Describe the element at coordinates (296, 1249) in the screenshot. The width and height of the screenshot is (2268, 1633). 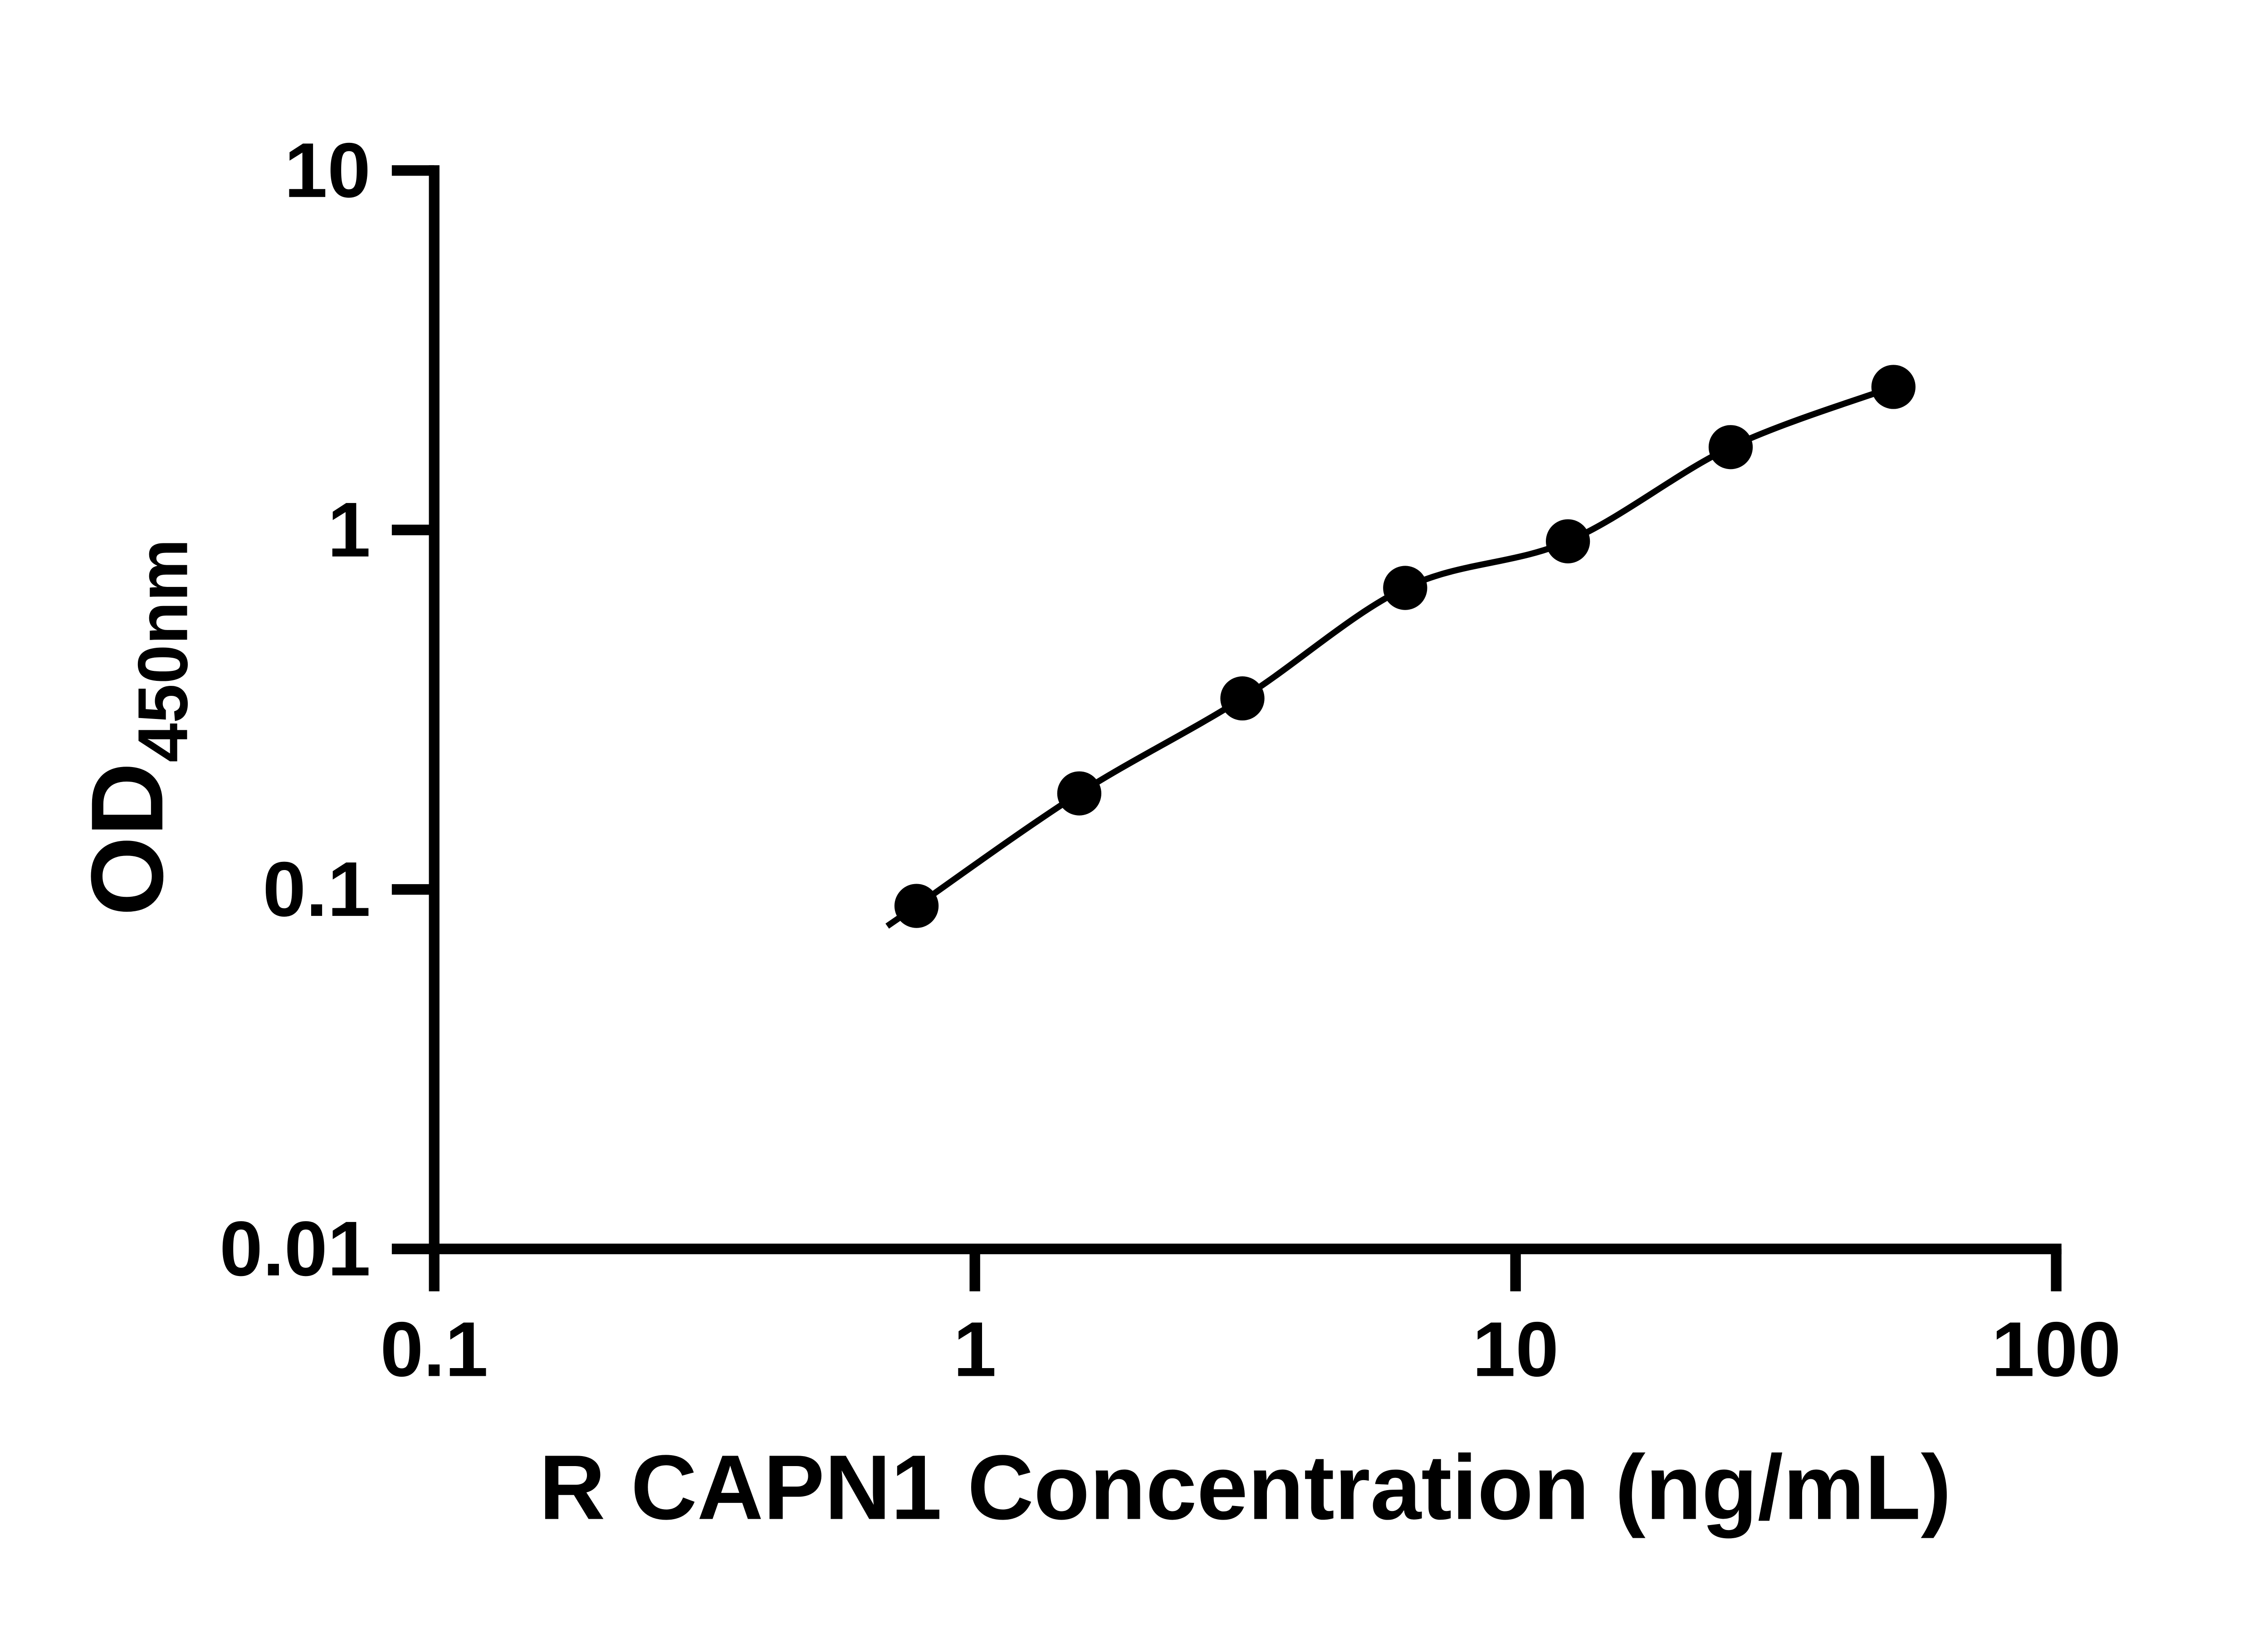
I see `y-tick-label: 0.01` at that location.